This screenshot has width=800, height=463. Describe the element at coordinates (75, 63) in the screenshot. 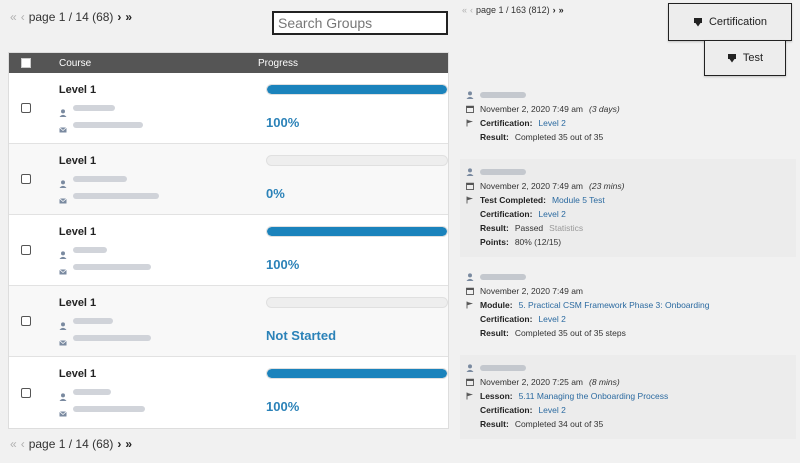

I see `header-course: Course` at that location.